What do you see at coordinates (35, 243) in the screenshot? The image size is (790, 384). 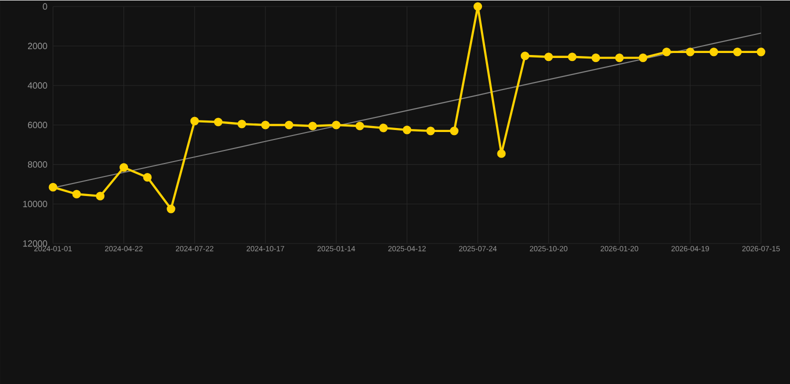 I see `y-tick-label: 12000` at bounding box center [35, 243].